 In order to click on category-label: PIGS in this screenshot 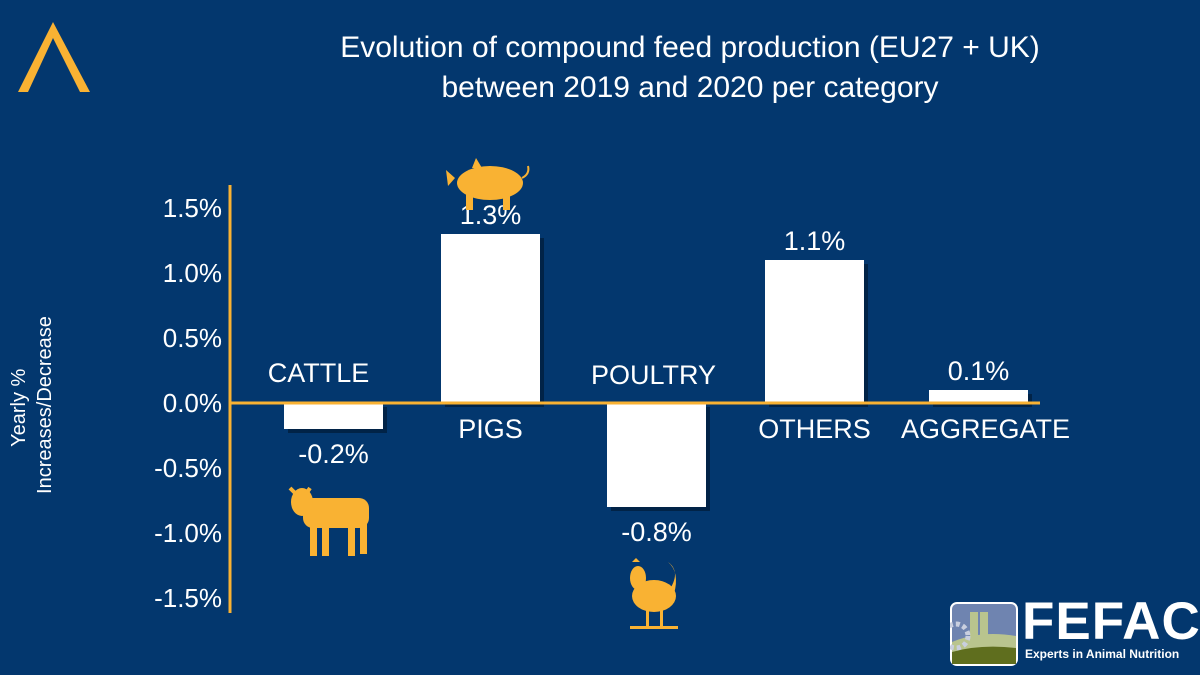, I will do `click(490, 429)`.